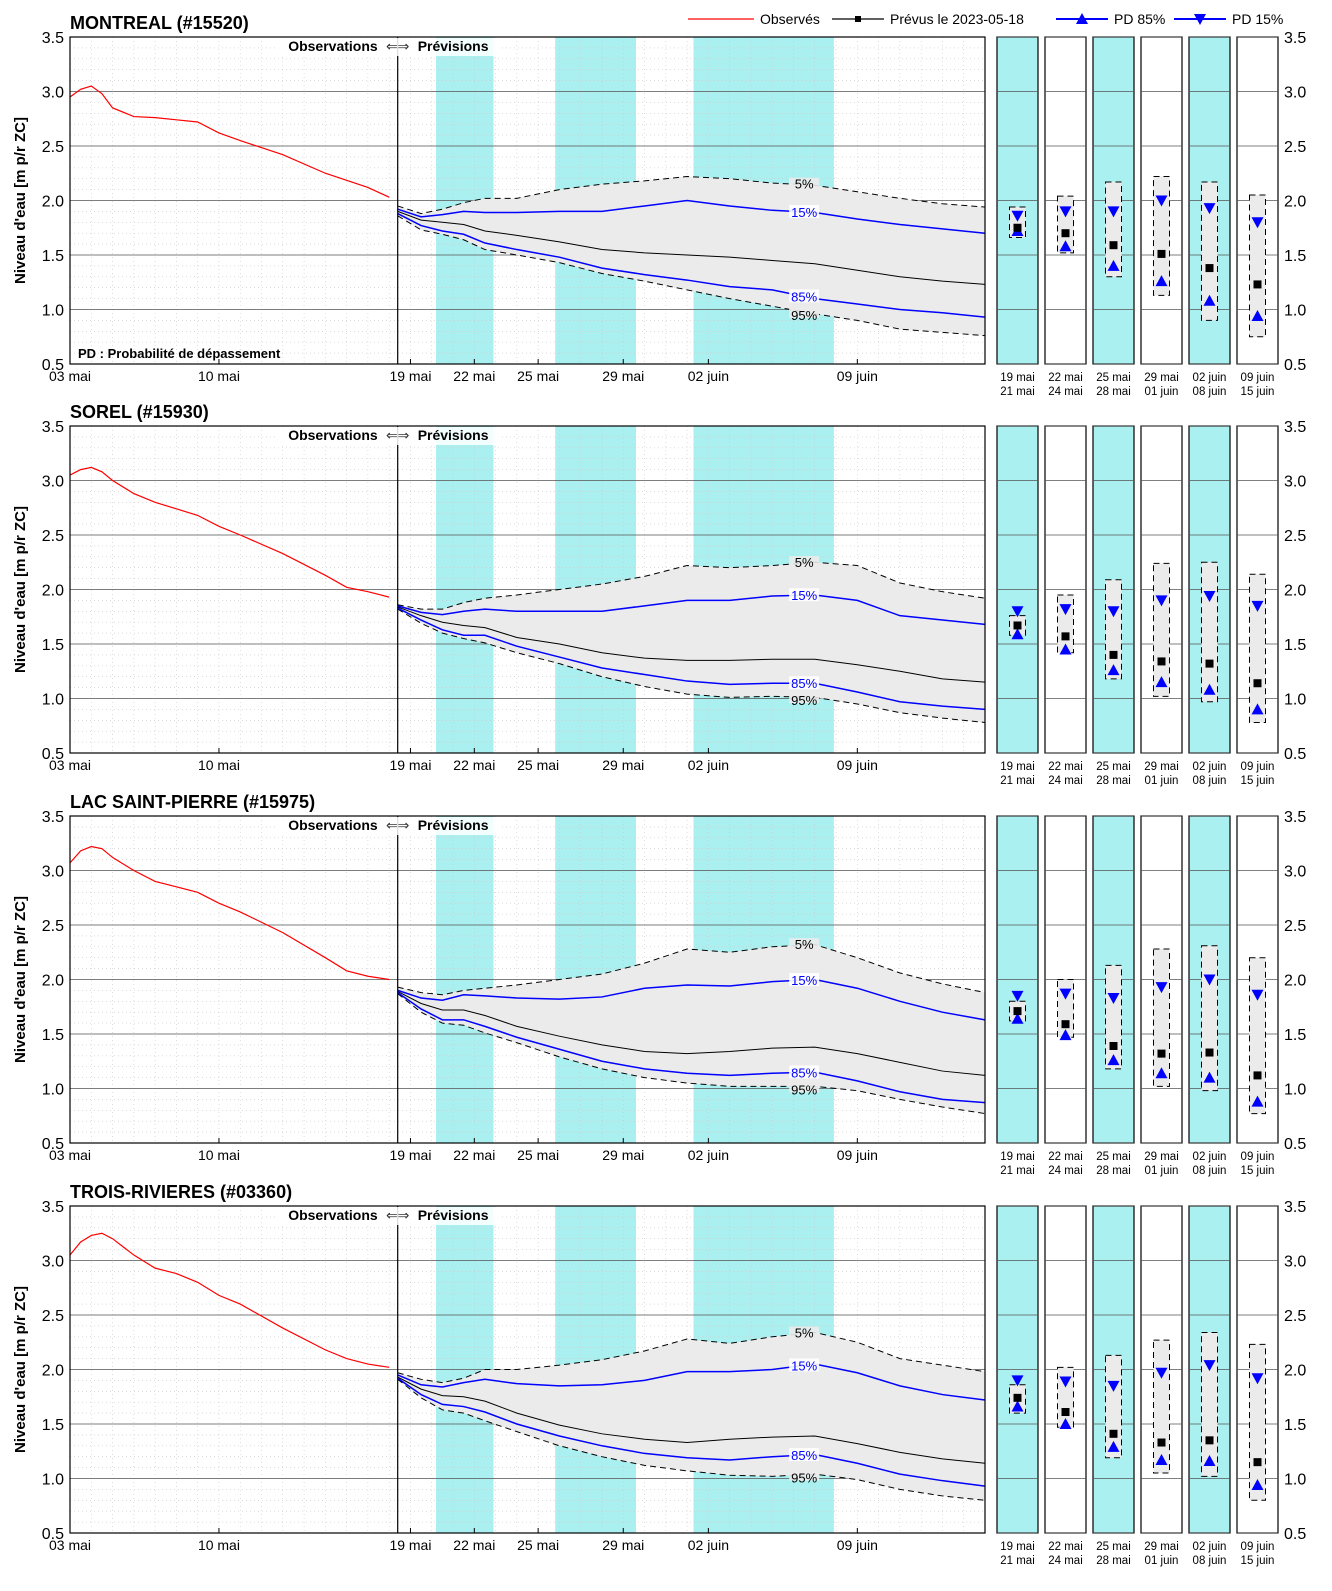 This screenshot has width=1332, height=1591. Describe the element at coordinates (229, 141) in the screenshot. I see `observed-line` at that location.